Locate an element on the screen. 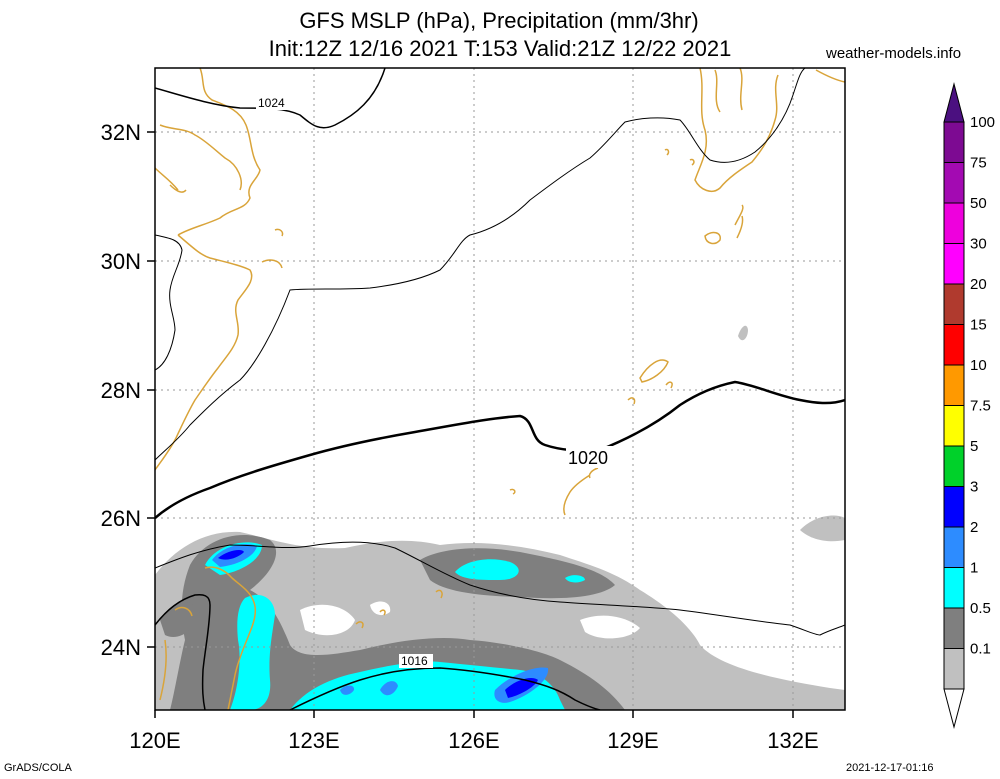 Image resolution: width=1000 pixels, height=779 pixels. footer-credit: GrADS/COLA is located at coordinates (38, 768).